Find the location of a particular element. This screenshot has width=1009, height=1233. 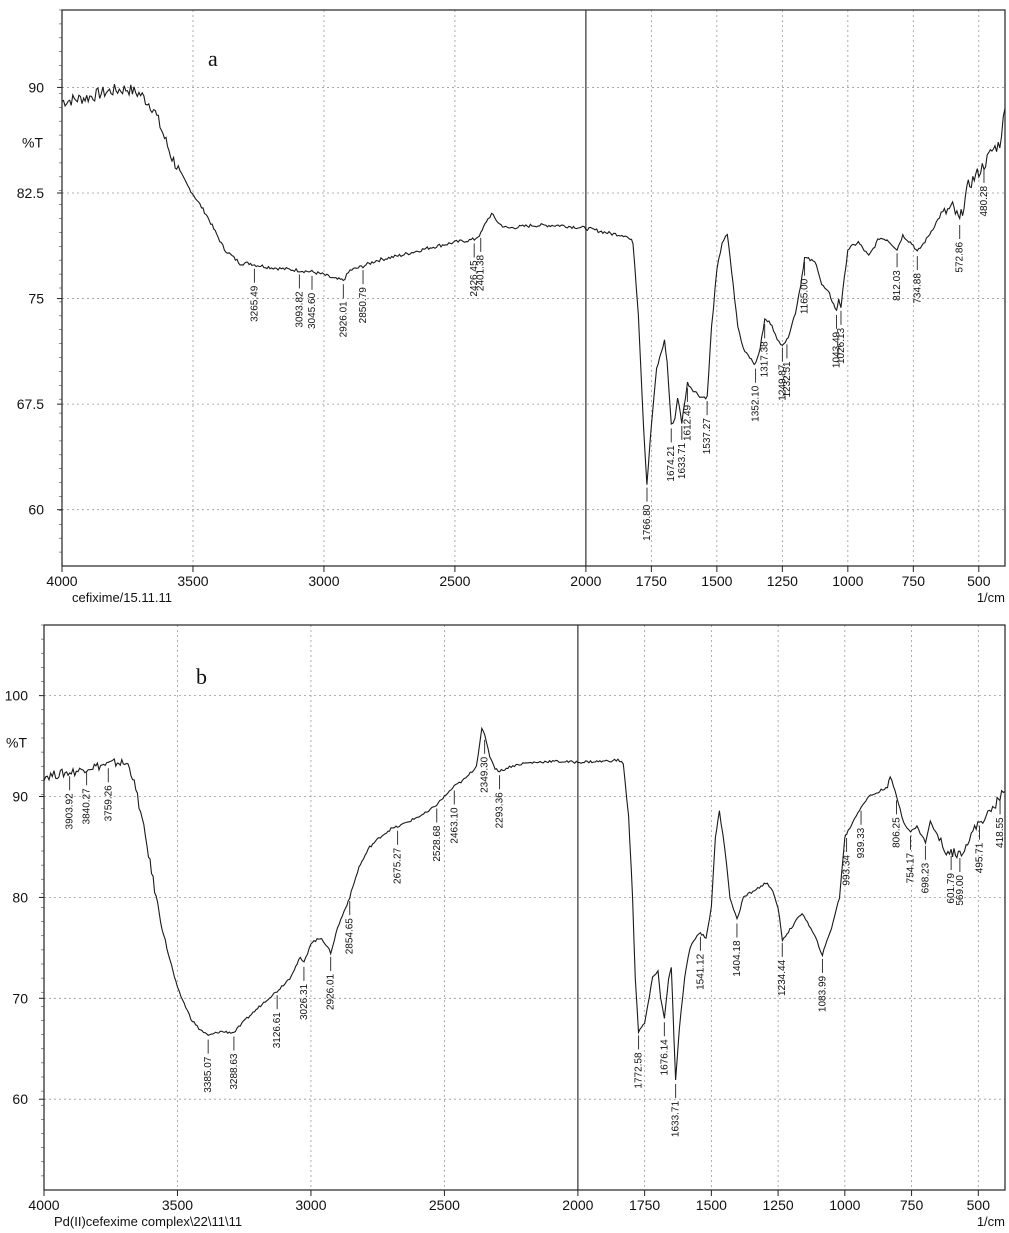

peak-label: 2349.30 is located at coordinates (485, 774).